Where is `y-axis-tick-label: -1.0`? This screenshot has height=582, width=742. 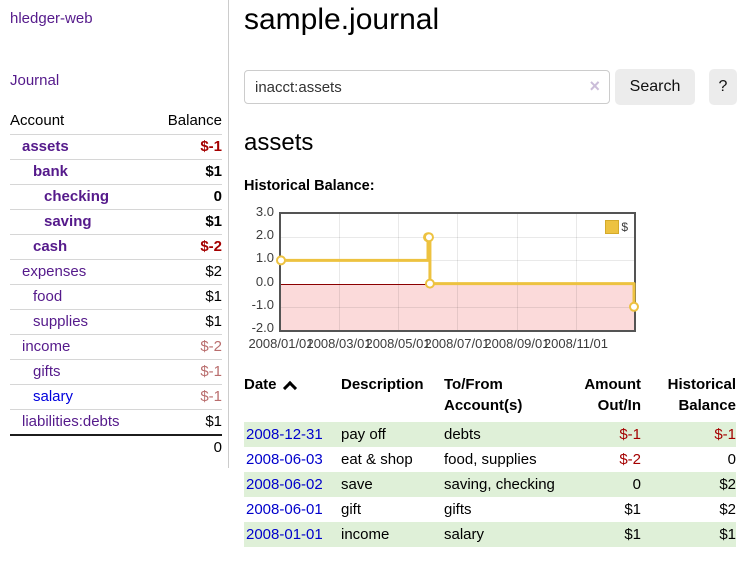
y-axis-tick-label: -1.0 is located at coordinates (262, 304).